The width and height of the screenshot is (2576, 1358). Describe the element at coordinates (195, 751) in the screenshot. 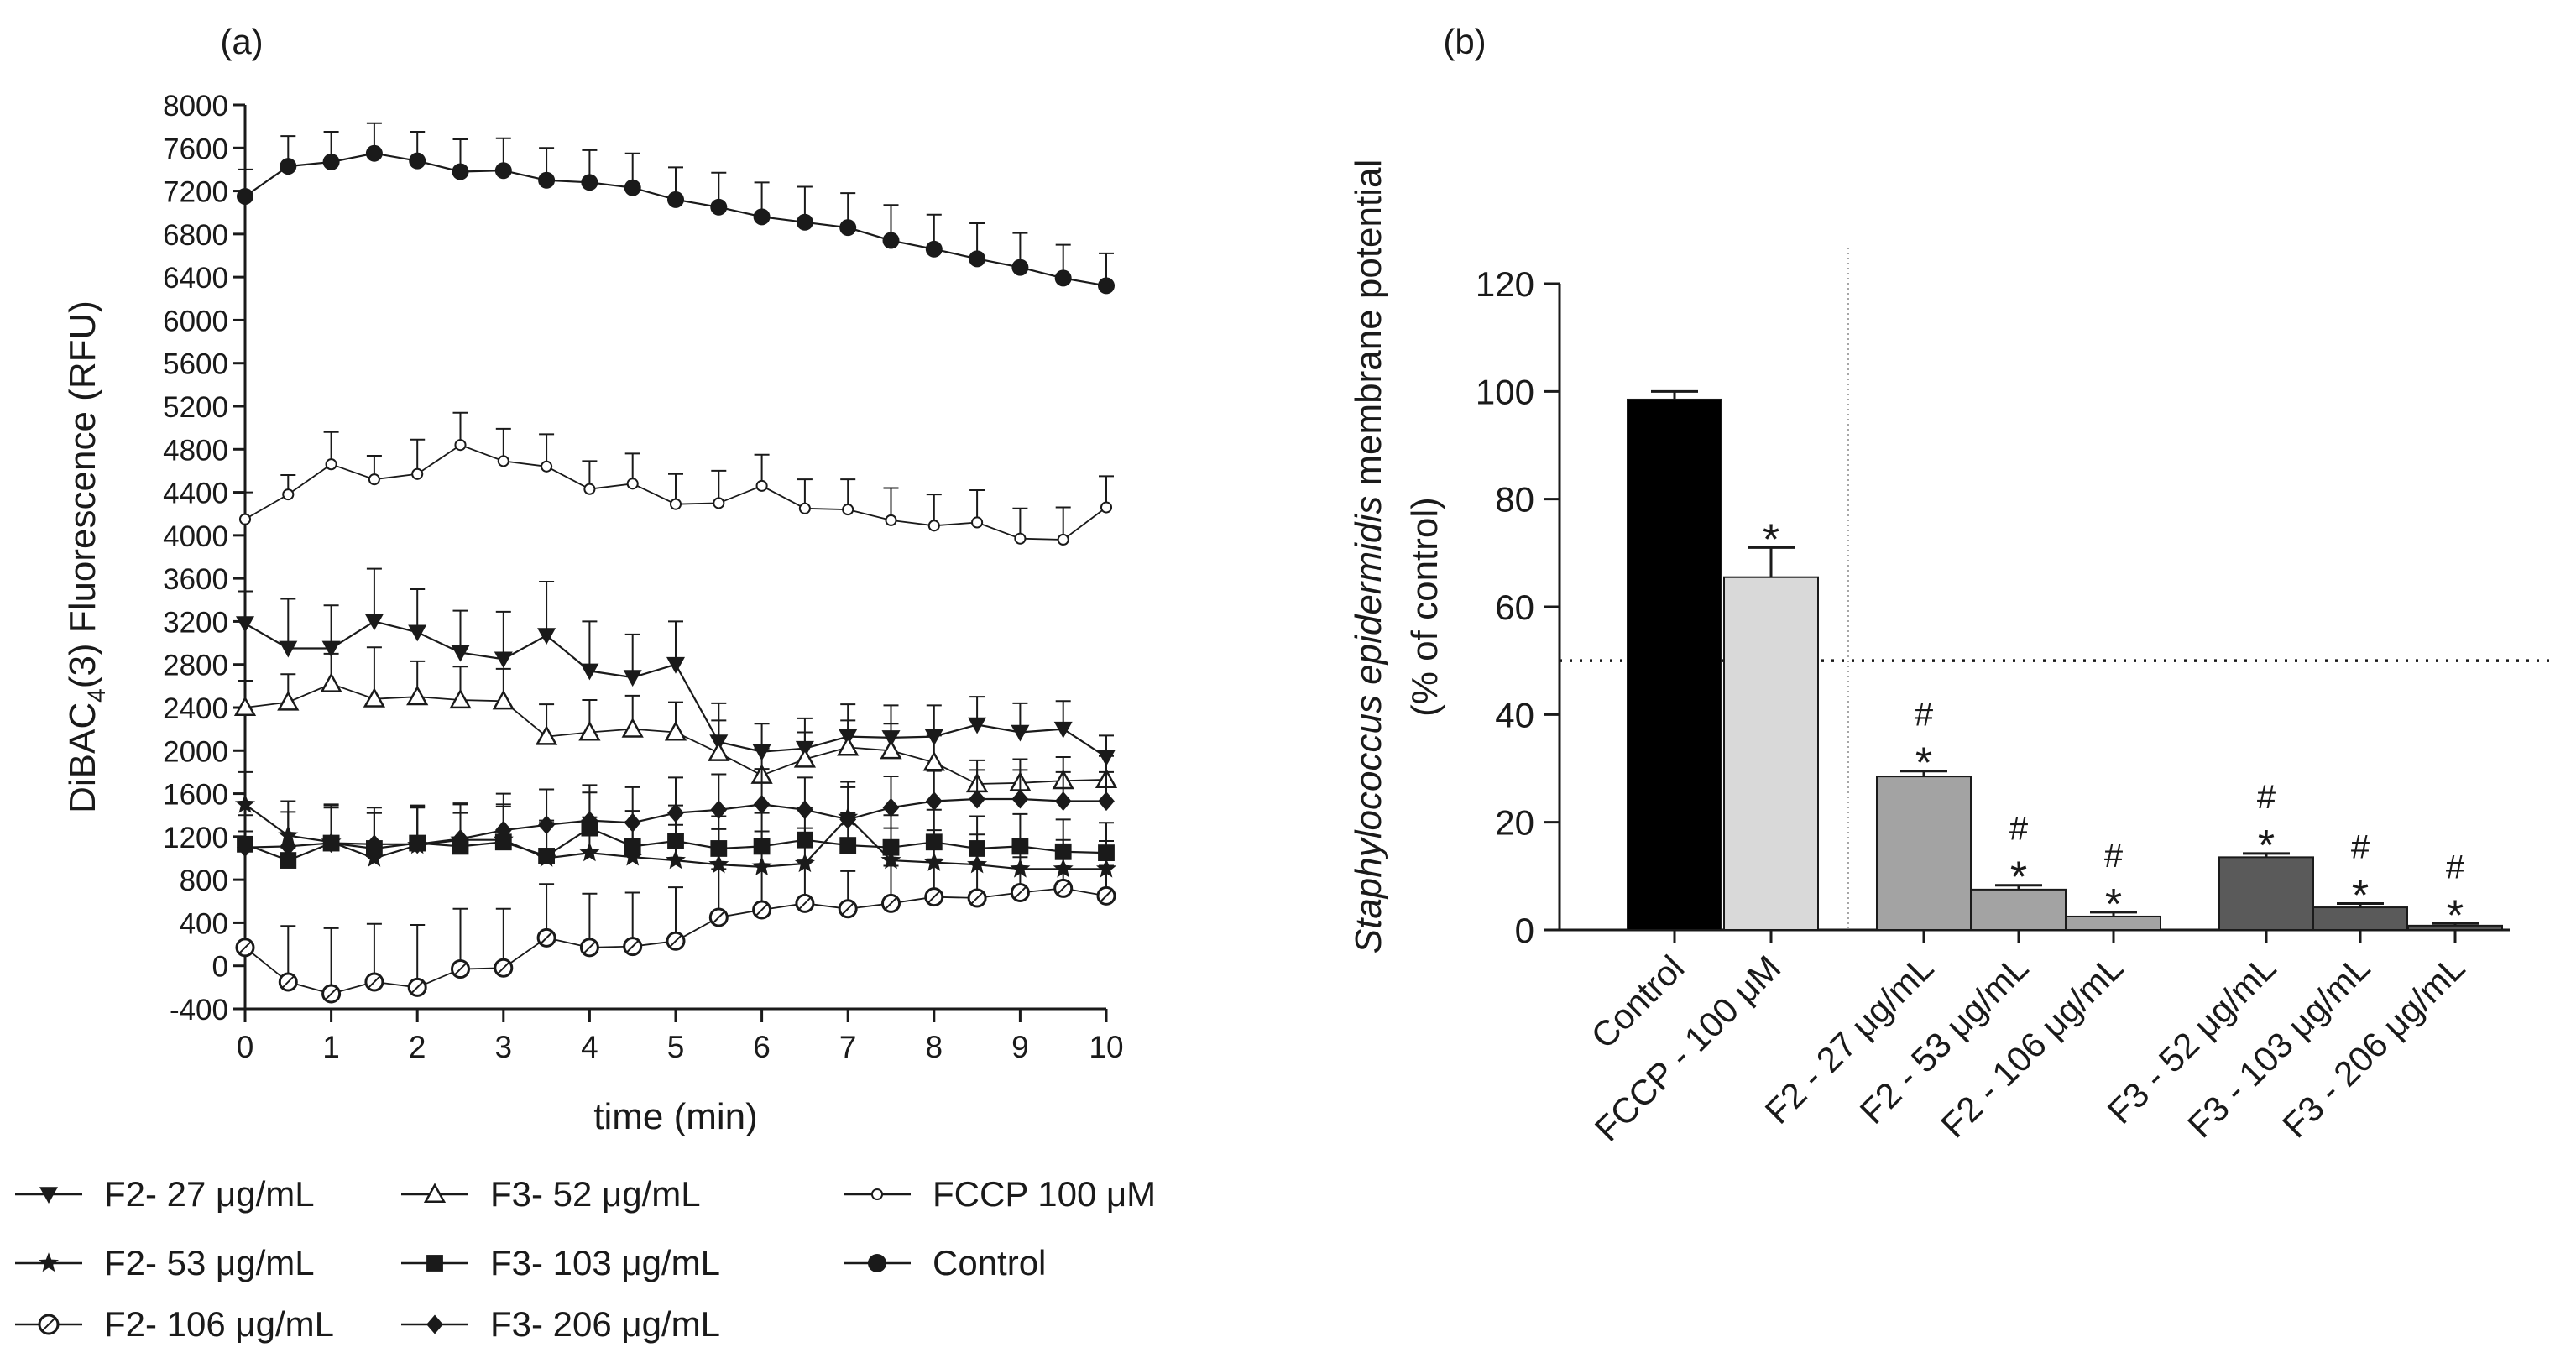

I see `a-y-tick-label: 2000` at that location.